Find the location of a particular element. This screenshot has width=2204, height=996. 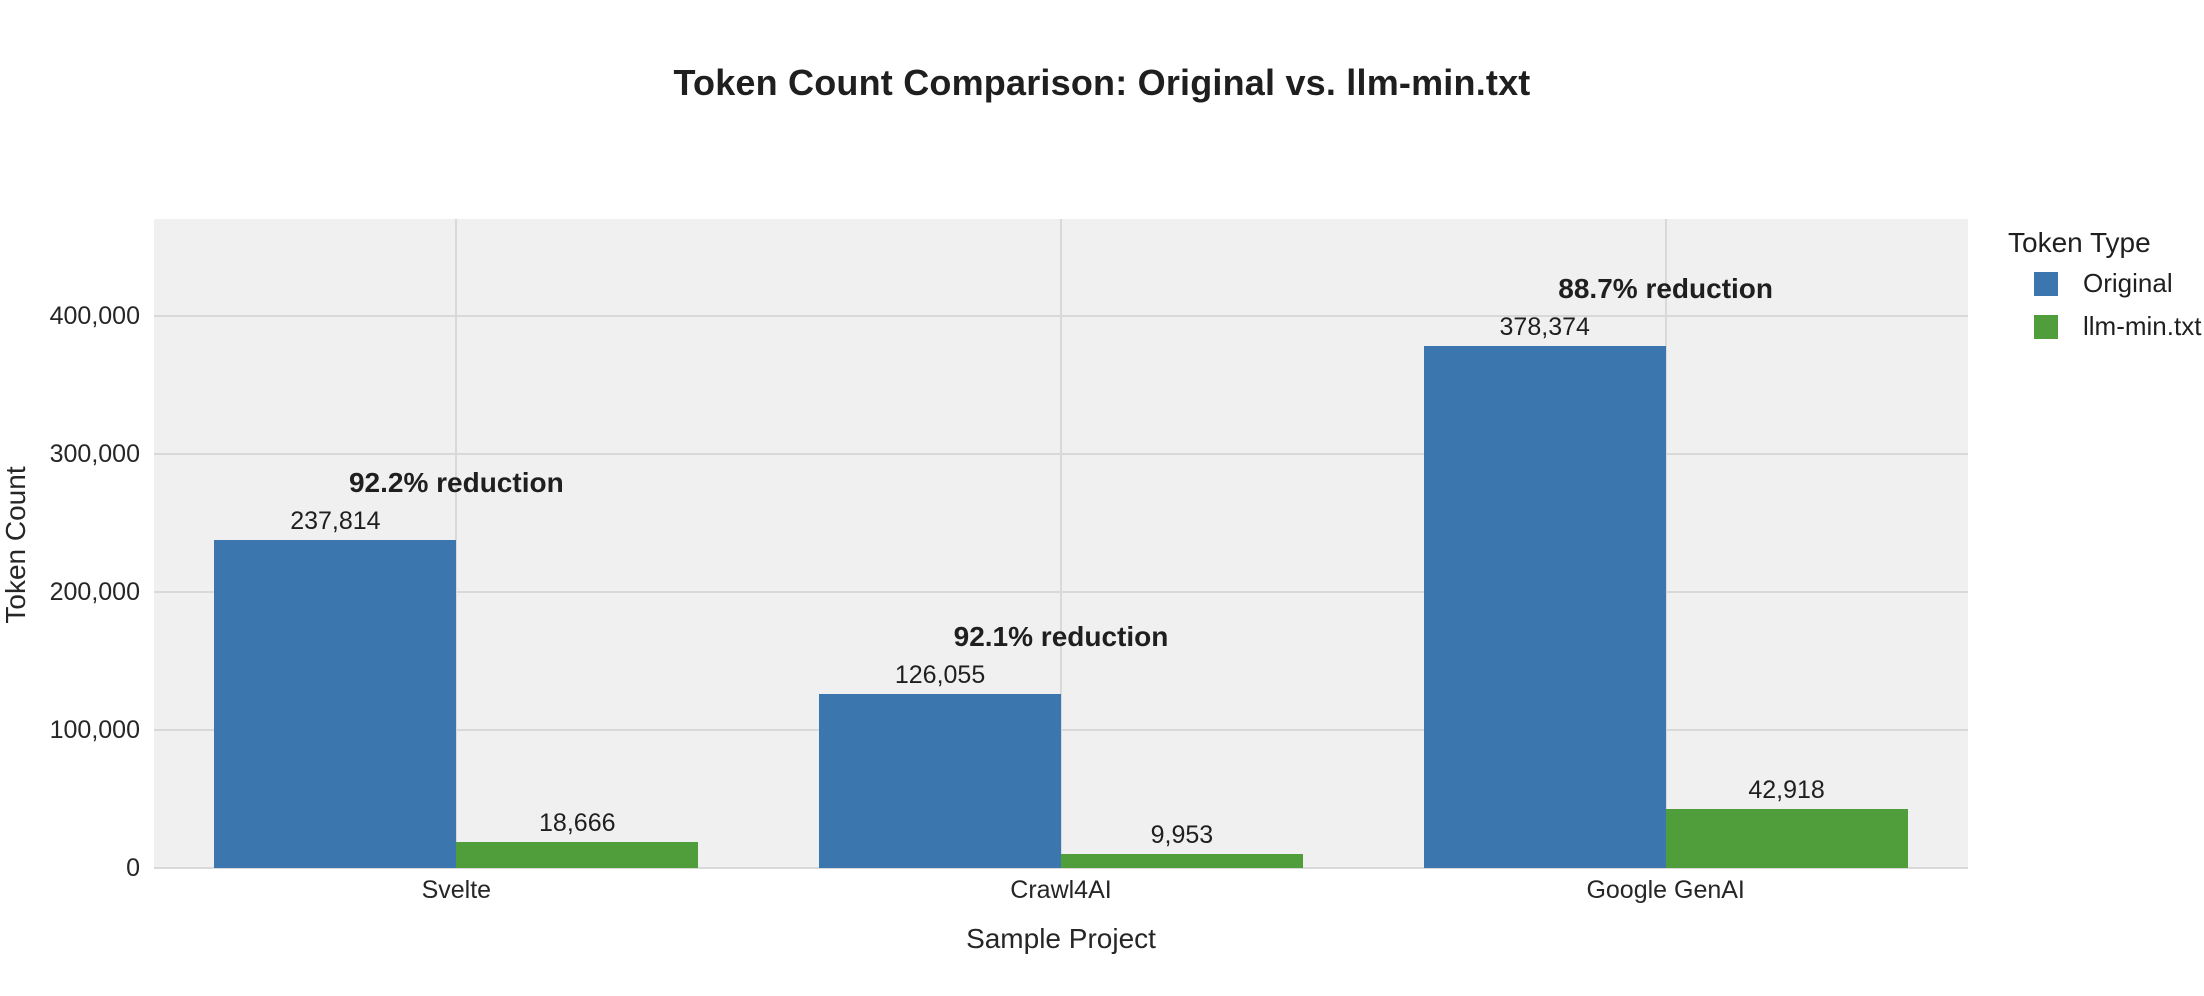

bar-value-label: 18,666 is located at coordinates (577, 823).